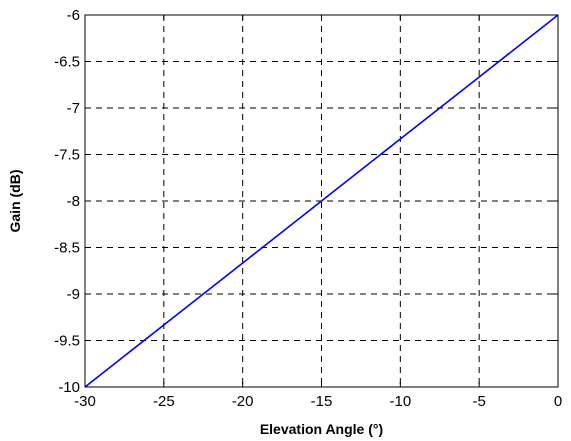 The width and height of the screenshot is (571, 441). Describe the element at coordinates (73, 15) in the screenshot. I see `y-tick-label: -6` at that location.